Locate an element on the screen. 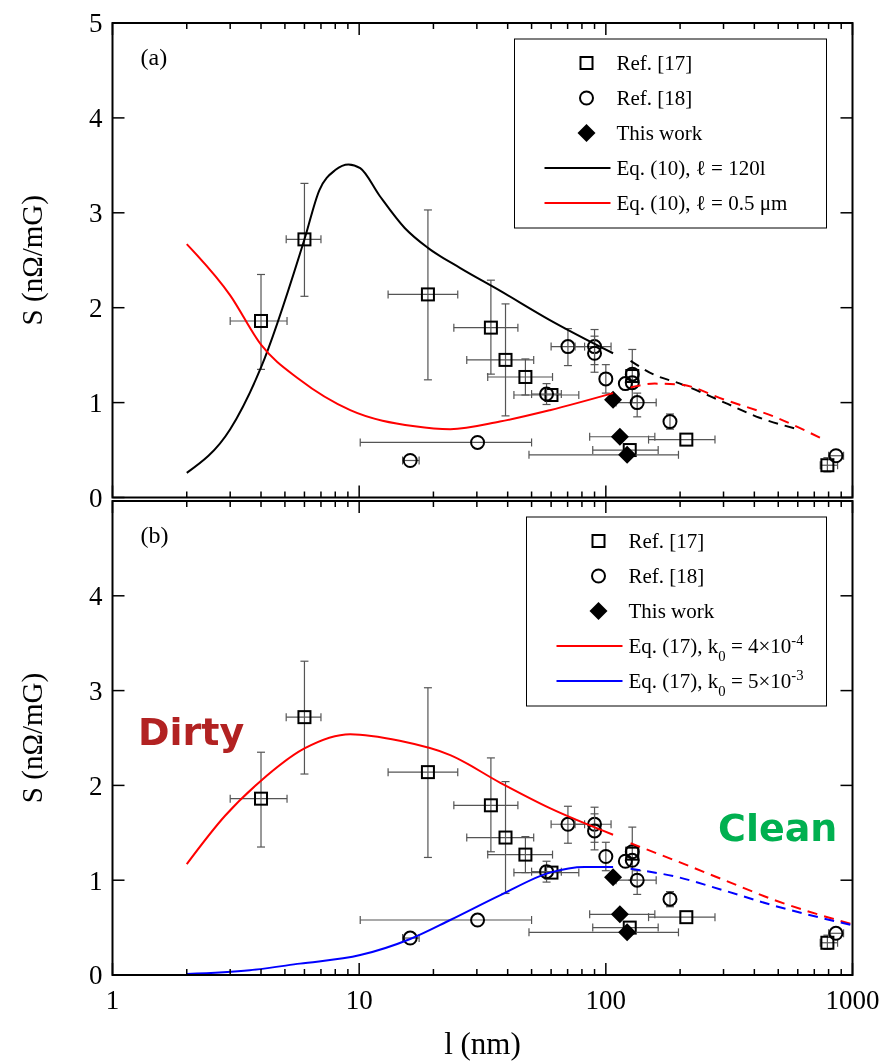  y-tick-label: 5 is located at coordinates (96, 23).